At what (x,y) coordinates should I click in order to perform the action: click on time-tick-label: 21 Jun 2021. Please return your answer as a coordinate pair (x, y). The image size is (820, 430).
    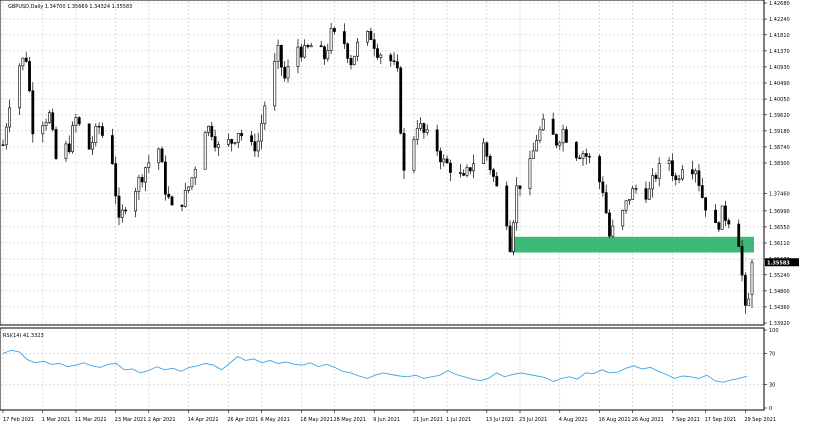
    Looking at the image, I should click on (428, 420).